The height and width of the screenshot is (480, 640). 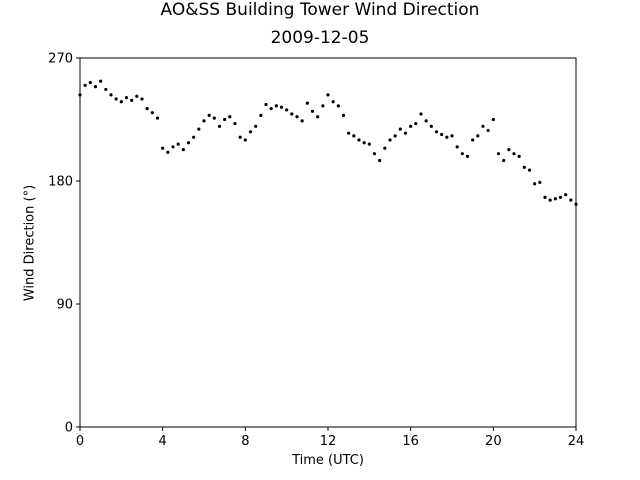 What do you see at coordinates (328, 460) in the screenshot?
I see `x-axis-label: Time (UTC)` at bounding box center [328, 460].